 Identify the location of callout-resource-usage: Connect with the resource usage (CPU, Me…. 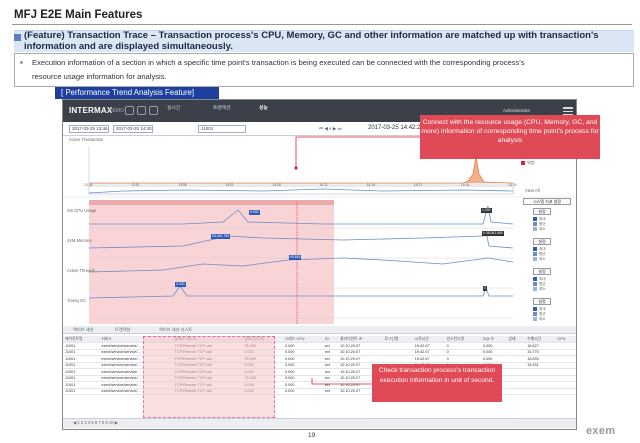
(510, 137).